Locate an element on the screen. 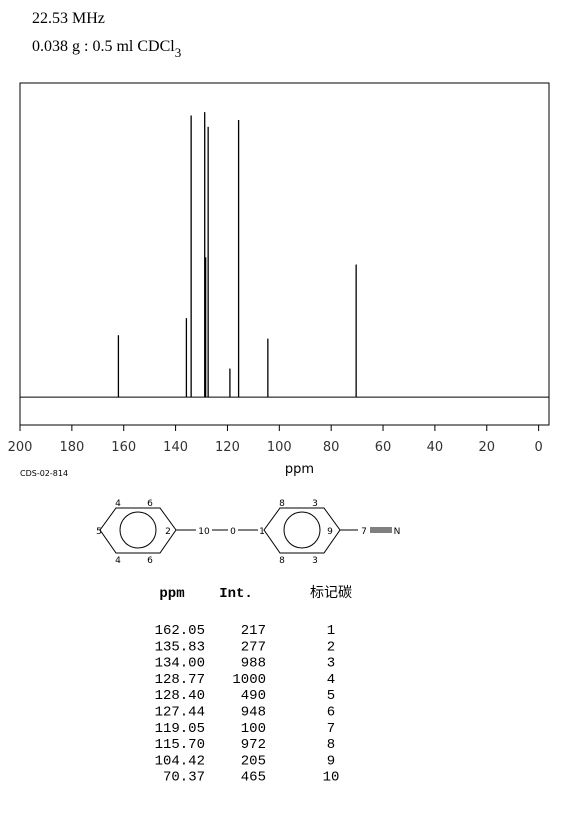 The image size is (570, 831). x-axis-label: ppm is located at coordinates (299, 469).